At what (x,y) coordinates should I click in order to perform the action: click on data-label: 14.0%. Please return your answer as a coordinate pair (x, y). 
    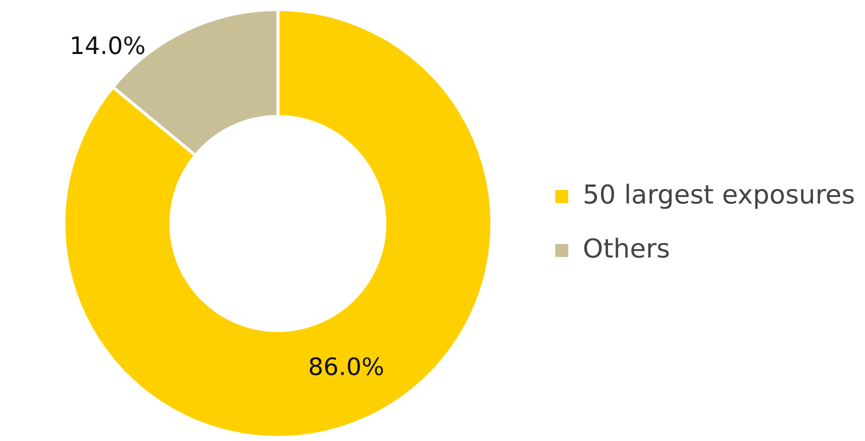
    Looking at the image, I should click on (108, 46).